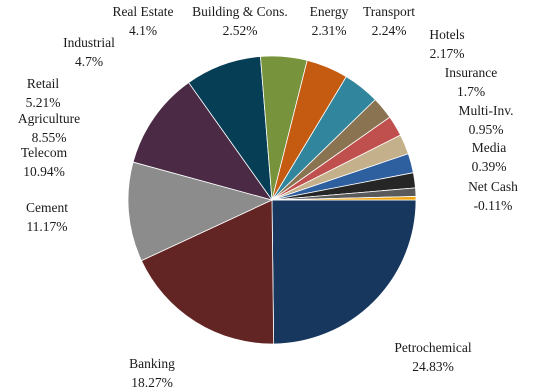  Describe the element at coordinates (44, 162) in the screenshot. I see `slice-label-telecom: Telecom 10.94%` at that location.